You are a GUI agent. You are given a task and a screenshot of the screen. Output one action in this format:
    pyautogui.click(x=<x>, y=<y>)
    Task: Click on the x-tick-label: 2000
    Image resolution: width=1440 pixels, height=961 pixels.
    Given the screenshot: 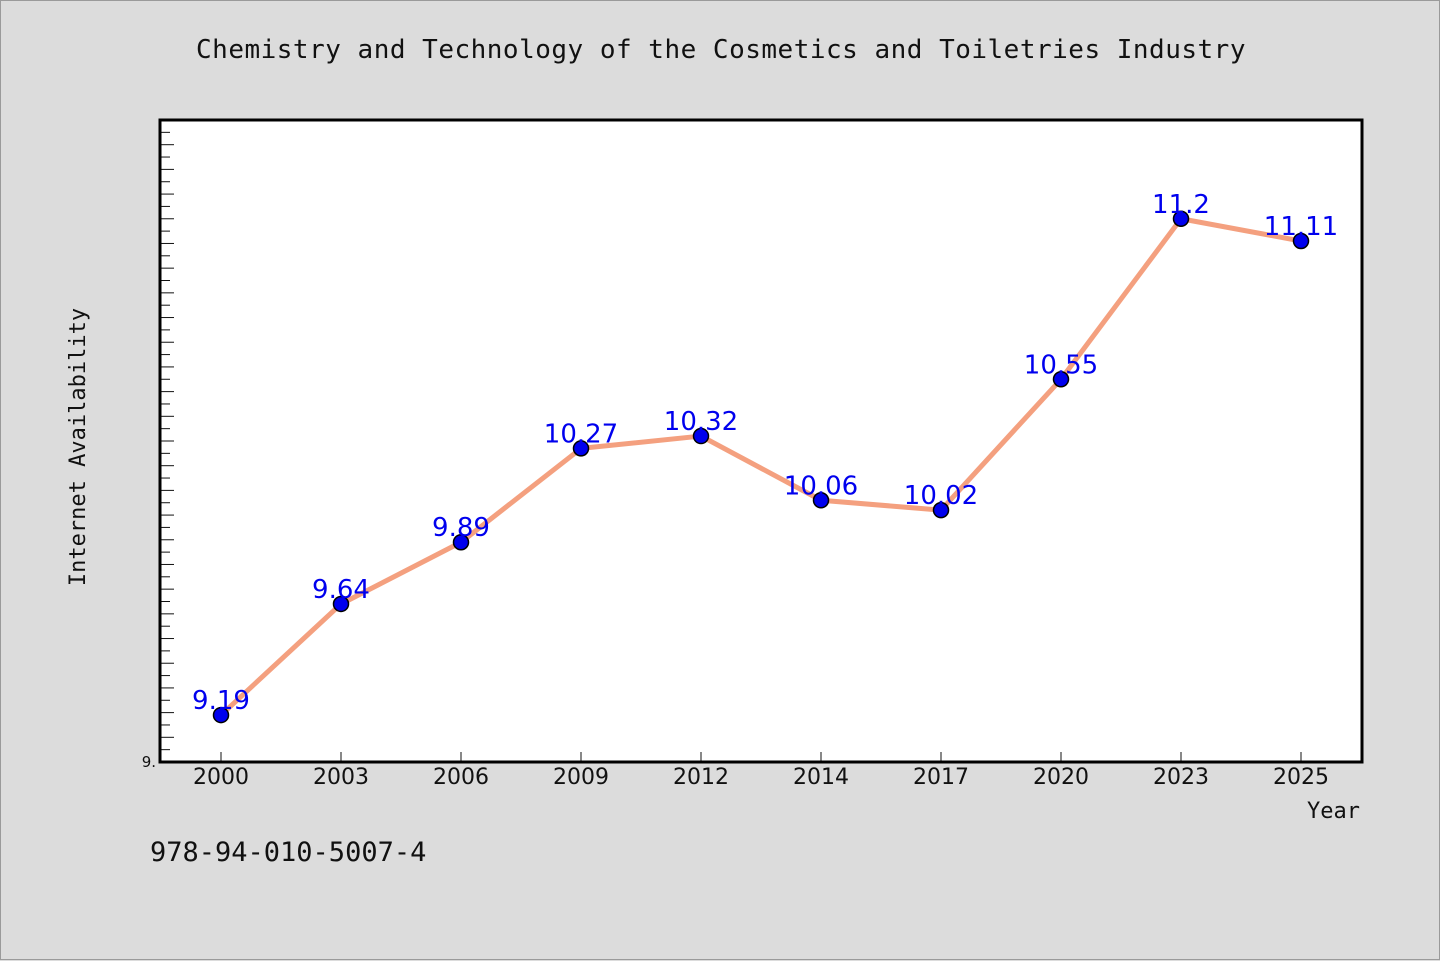 What is the action you would take?
    pyautogui.click(x=221, y=777)
    